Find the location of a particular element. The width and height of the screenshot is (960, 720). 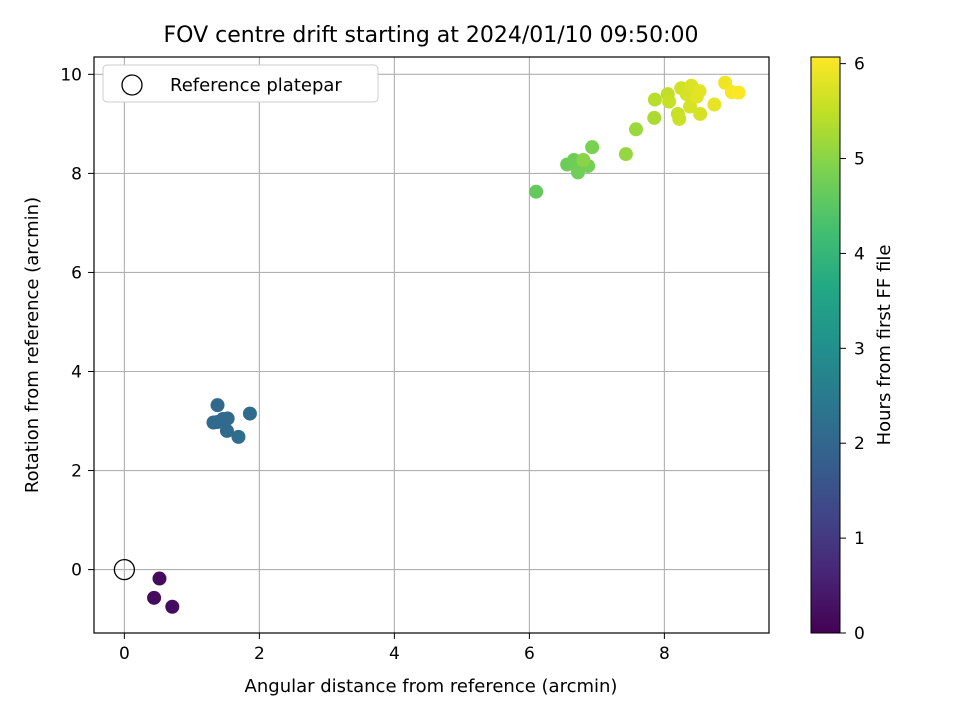

y-tick-label: 6 is located at coordinates (76, 273).